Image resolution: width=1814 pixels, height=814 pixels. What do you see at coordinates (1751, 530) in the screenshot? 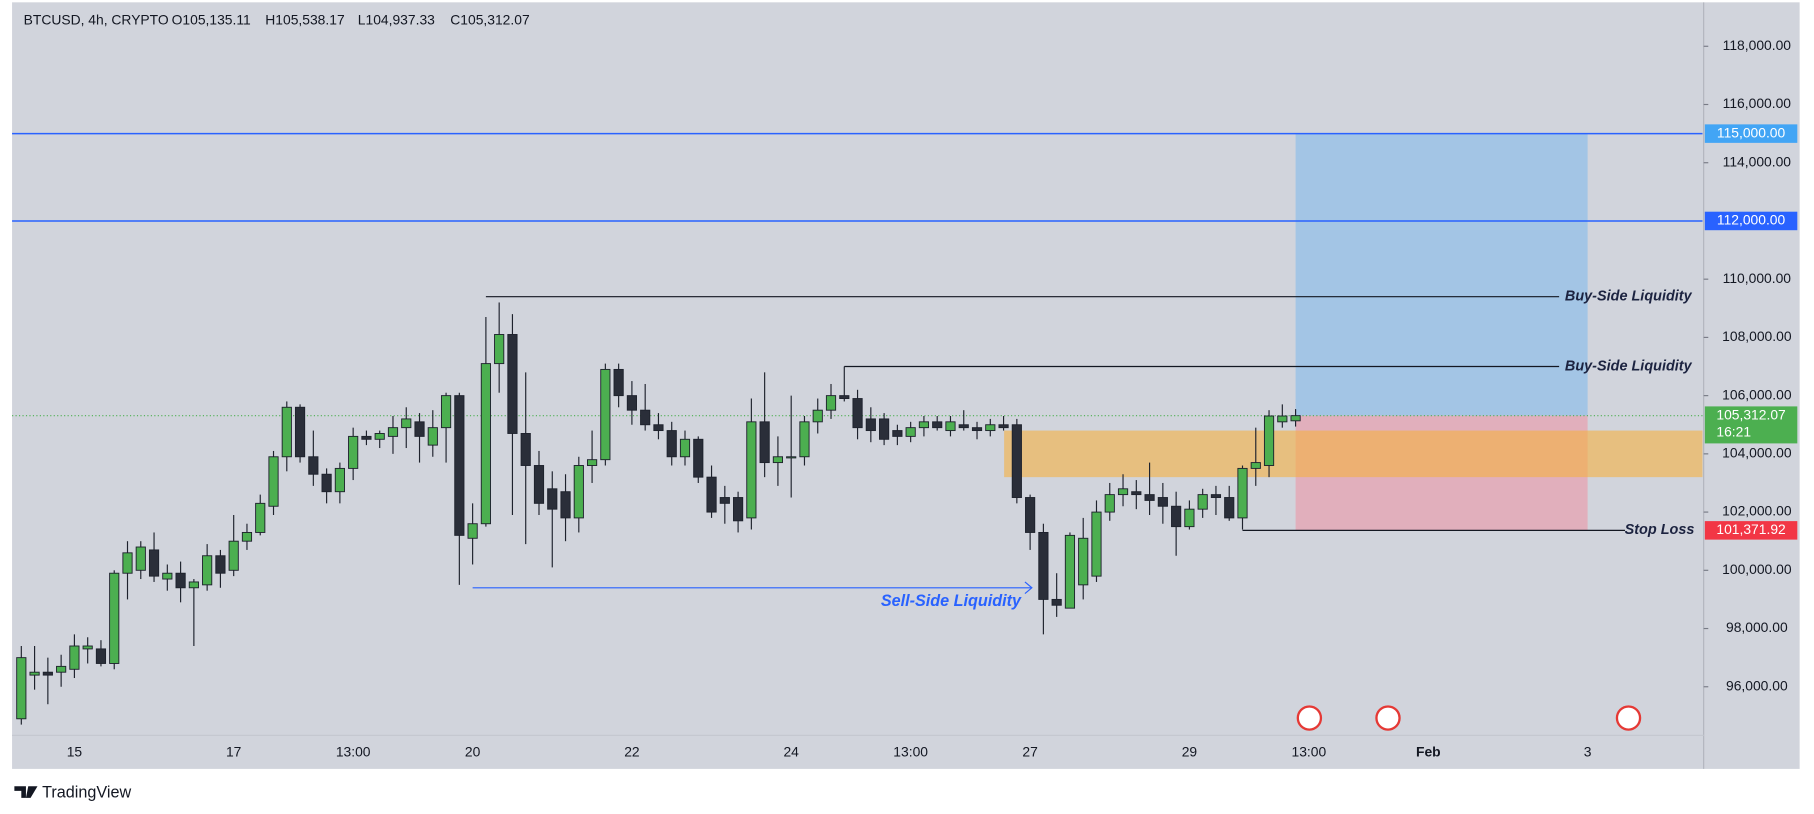
I see `stop-label-bg` at bounding box center [1751, 530].